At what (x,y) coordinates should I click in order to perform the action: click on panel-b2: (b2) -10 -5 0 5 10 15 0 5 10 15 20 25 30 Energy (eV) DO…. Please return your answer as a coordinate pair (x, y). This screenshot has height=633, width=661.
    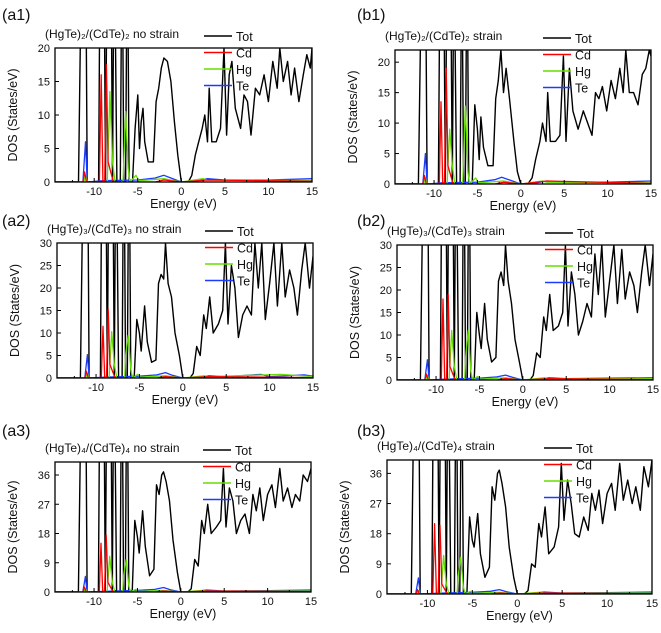
    Looking at the image, I should click on (503, 311).